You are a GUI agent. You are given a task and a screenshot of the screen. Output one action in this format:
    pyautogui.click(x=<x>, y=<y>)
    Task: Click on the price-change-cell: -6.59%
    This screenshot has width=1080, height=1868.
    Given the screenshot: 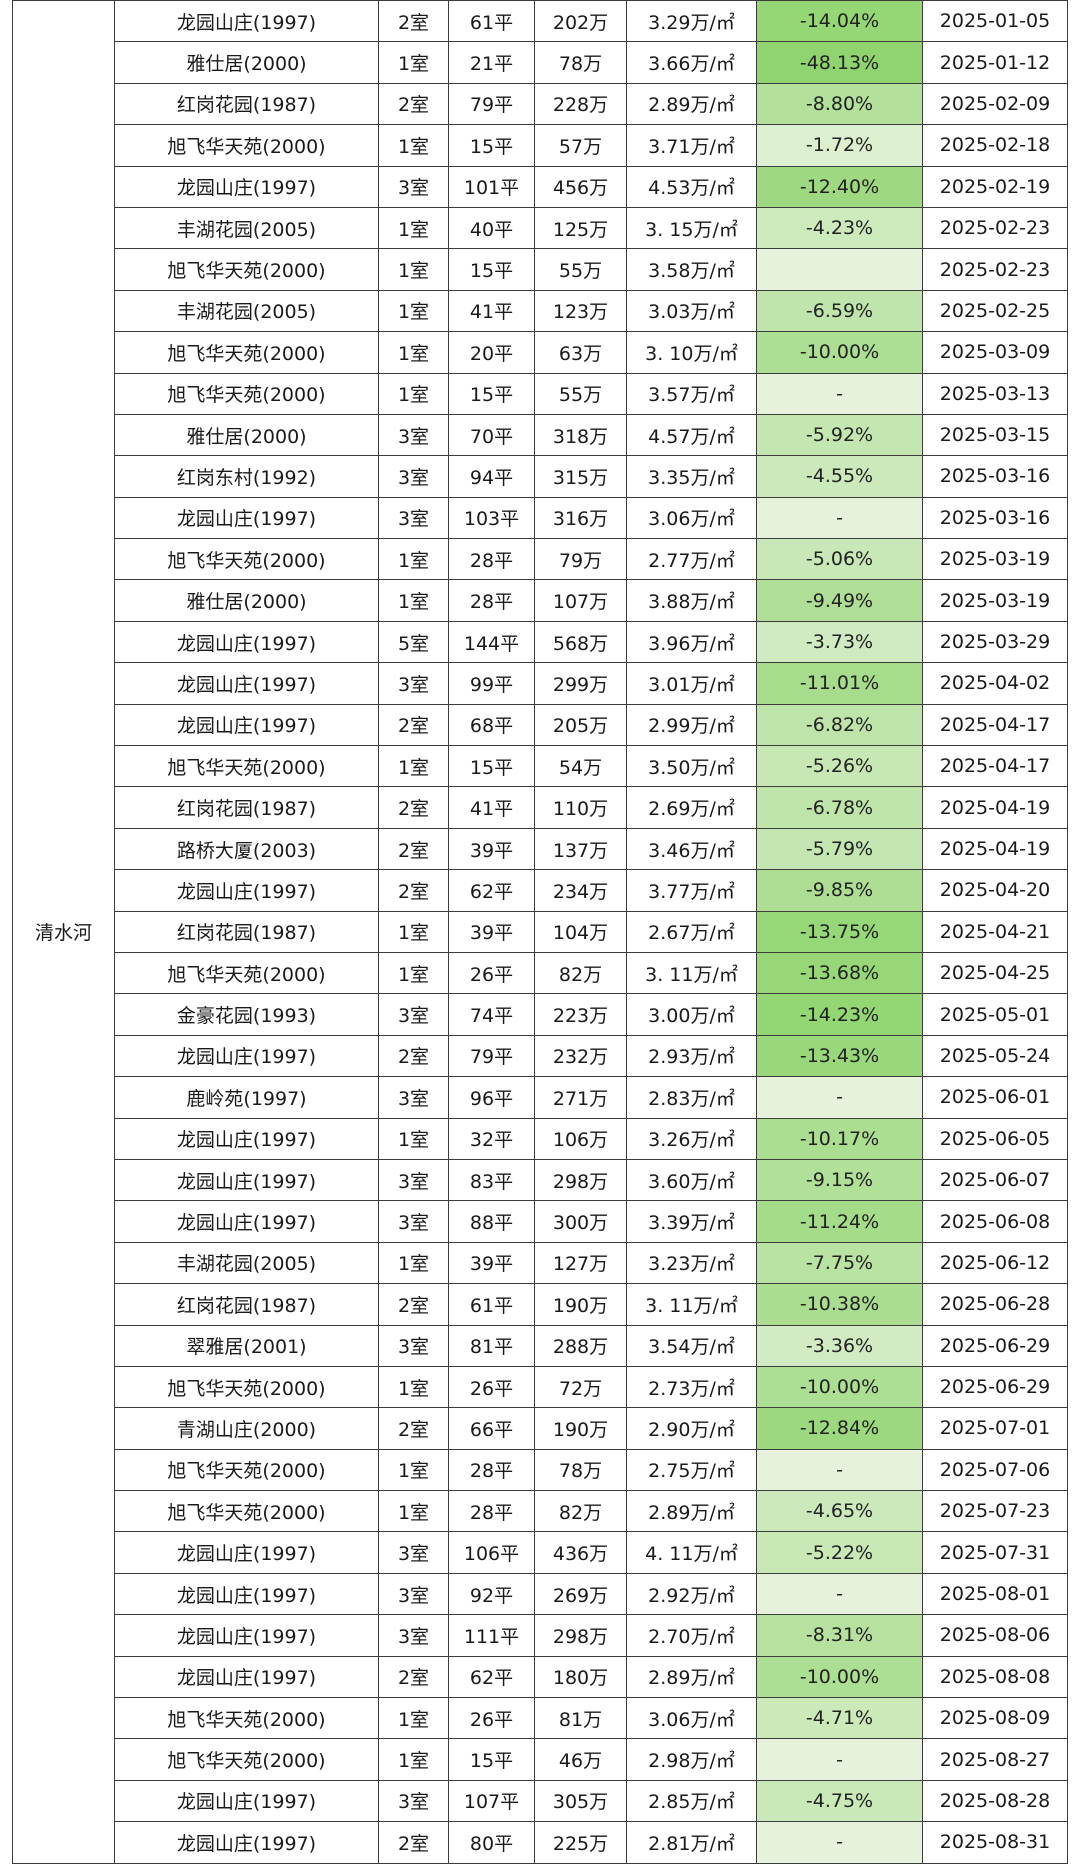 What is the action you would take?
    pyautogui.click(x=839, y=311)
    